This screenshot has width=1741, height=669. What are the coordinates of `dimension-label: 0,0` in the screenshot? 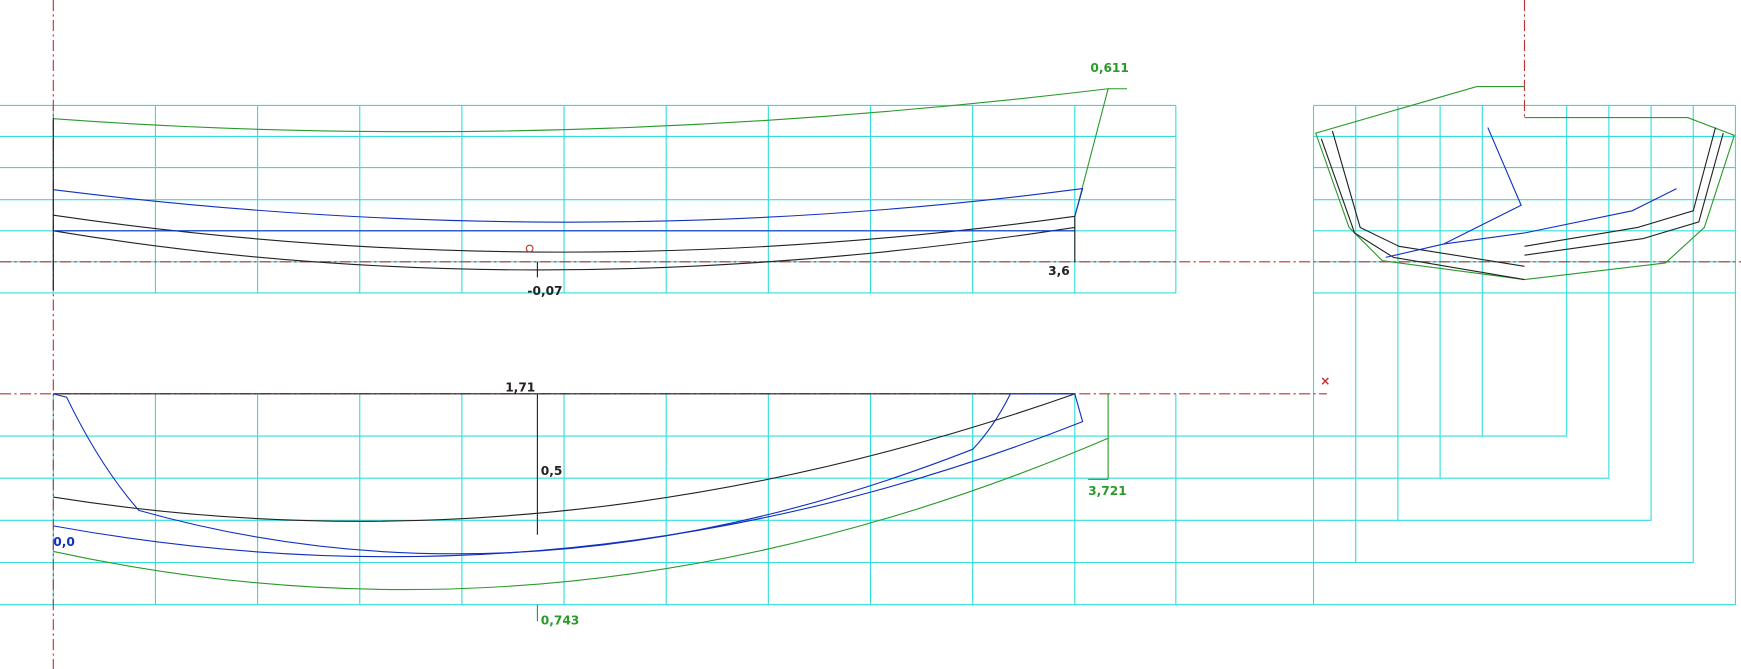 It's located at (64, 542).